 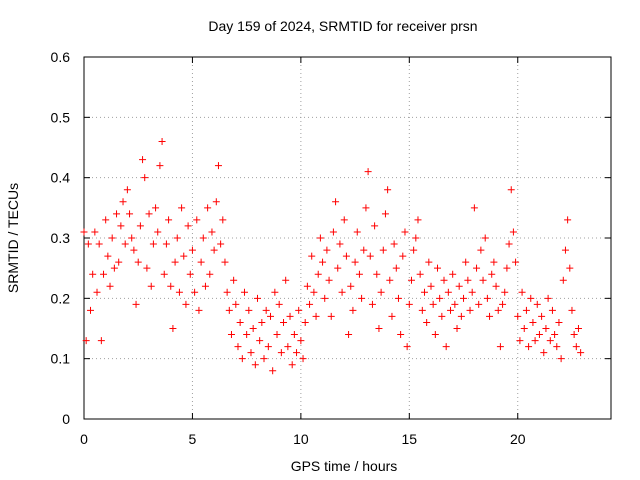 What do you see at coordinates (61, 359) in the screenshot?
I see `y-tick-label: 0.1` at bounding box center [61, 359].